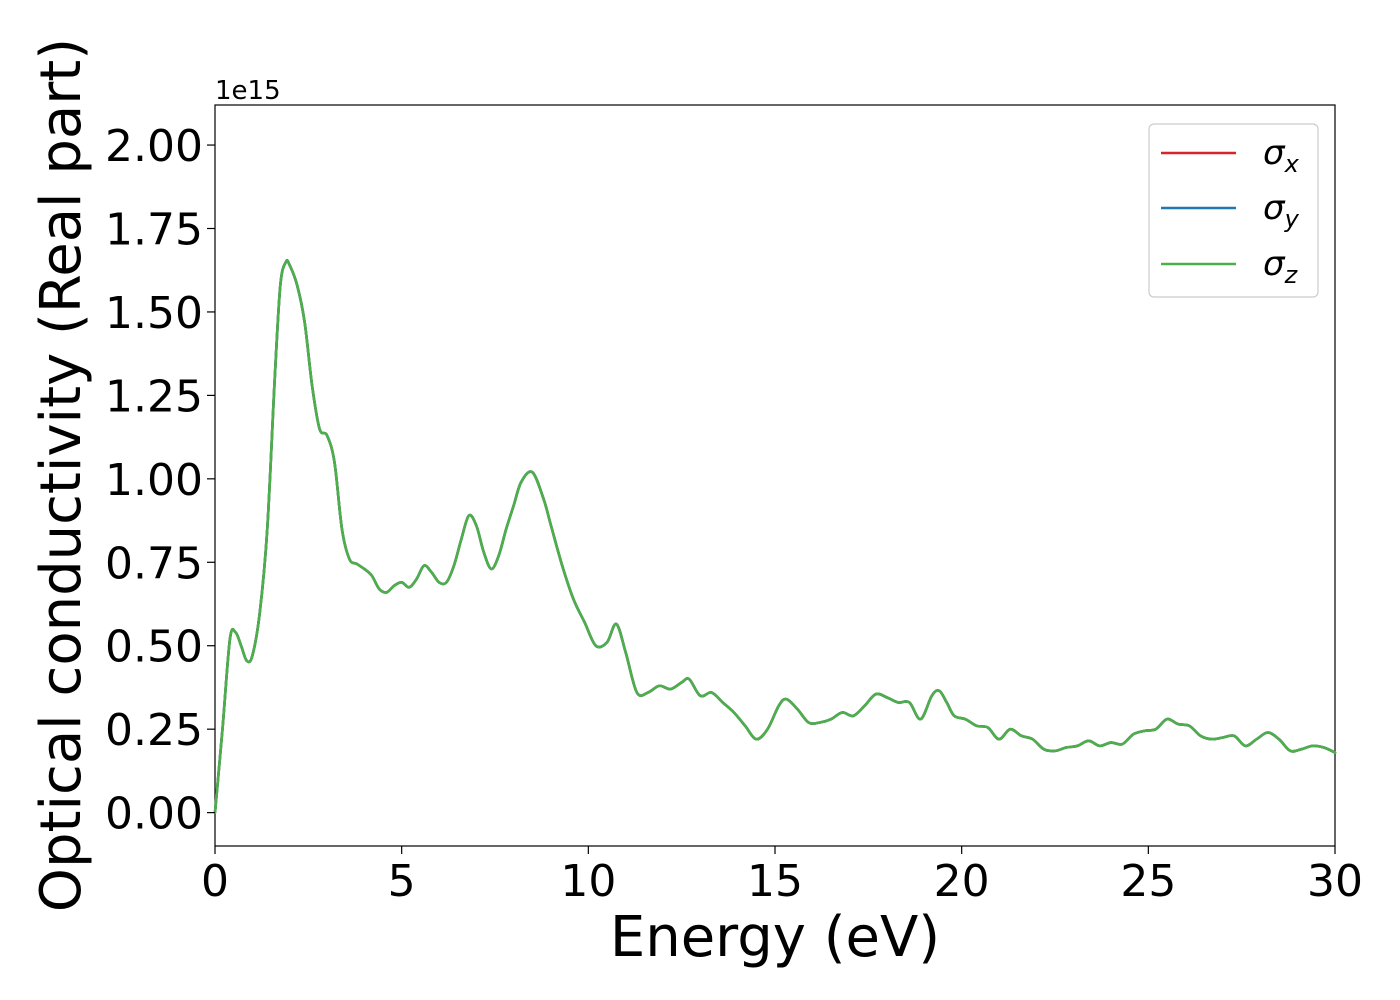 This screenshot has height=1000, width=1400. Describe the element at coordinates (1281, 155) in the screenshot. I see `legend-label-sigma-x: σx` at that location.